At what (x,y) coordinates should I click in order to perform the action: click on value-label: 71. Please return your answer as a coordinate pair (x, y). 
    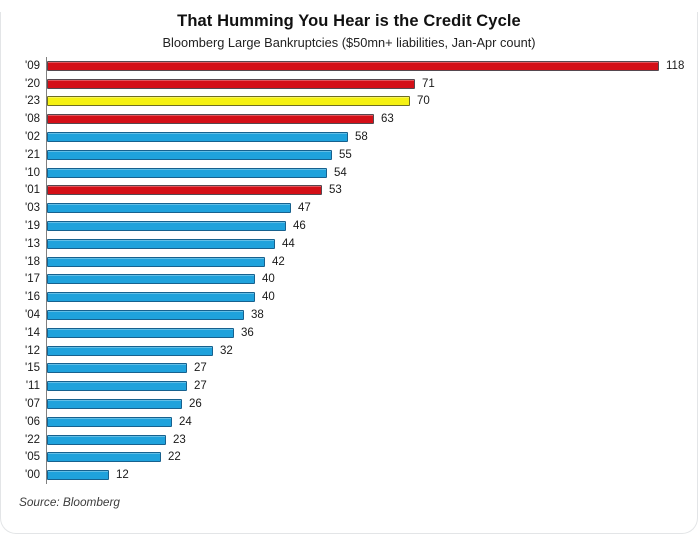
    Looking at the image, I should click on (428, 83).